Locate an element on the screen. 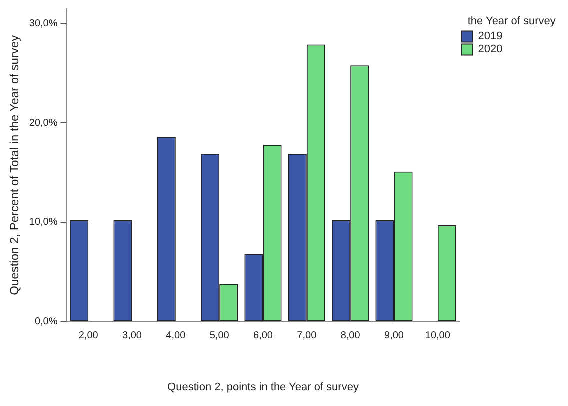 The image size is (568, 406). x-tick-label: 4,00 is located at coordinates (176, 336).